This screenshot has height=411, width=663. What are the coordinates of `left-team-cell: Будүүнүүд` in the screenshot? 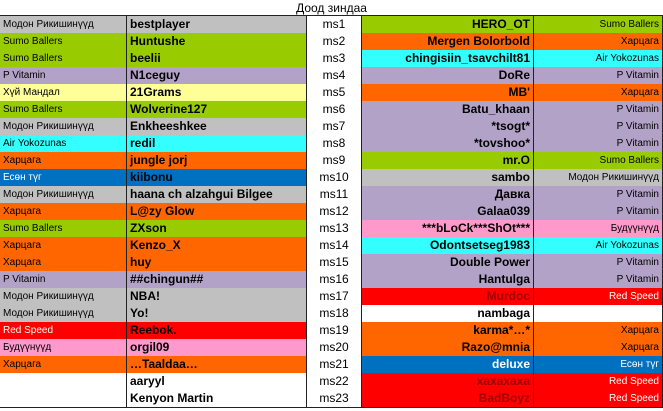 It's located at (63, 348).